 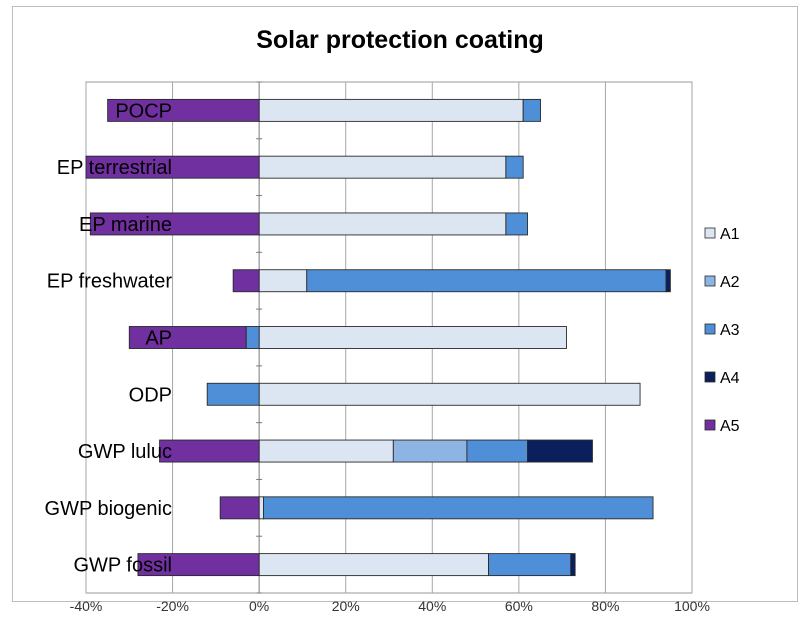 What do you see at coordinates (143, 111) in the screenshot?
I see `category-label: POCP` at bounding box center [143, 111].